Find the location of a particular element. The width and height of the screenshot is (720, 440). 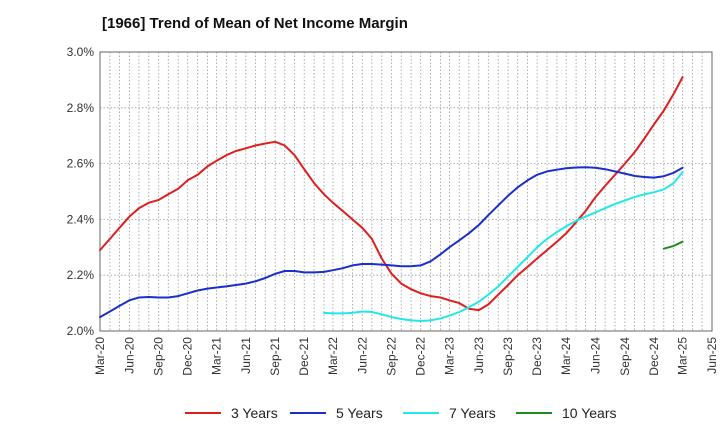

x-tick-label: Jun-21 is located at coordinates (246, 355).